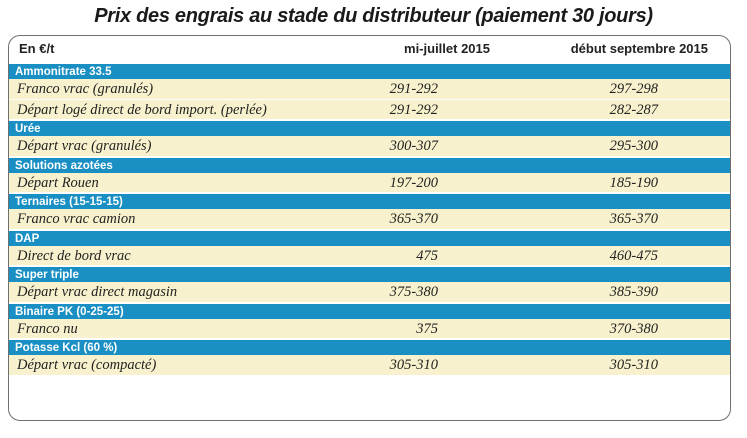 The image size is (747, 438). Describe the element at coordinates (413, 365) in the screenshot. I see `value-mid-july: 305-310` at that location.